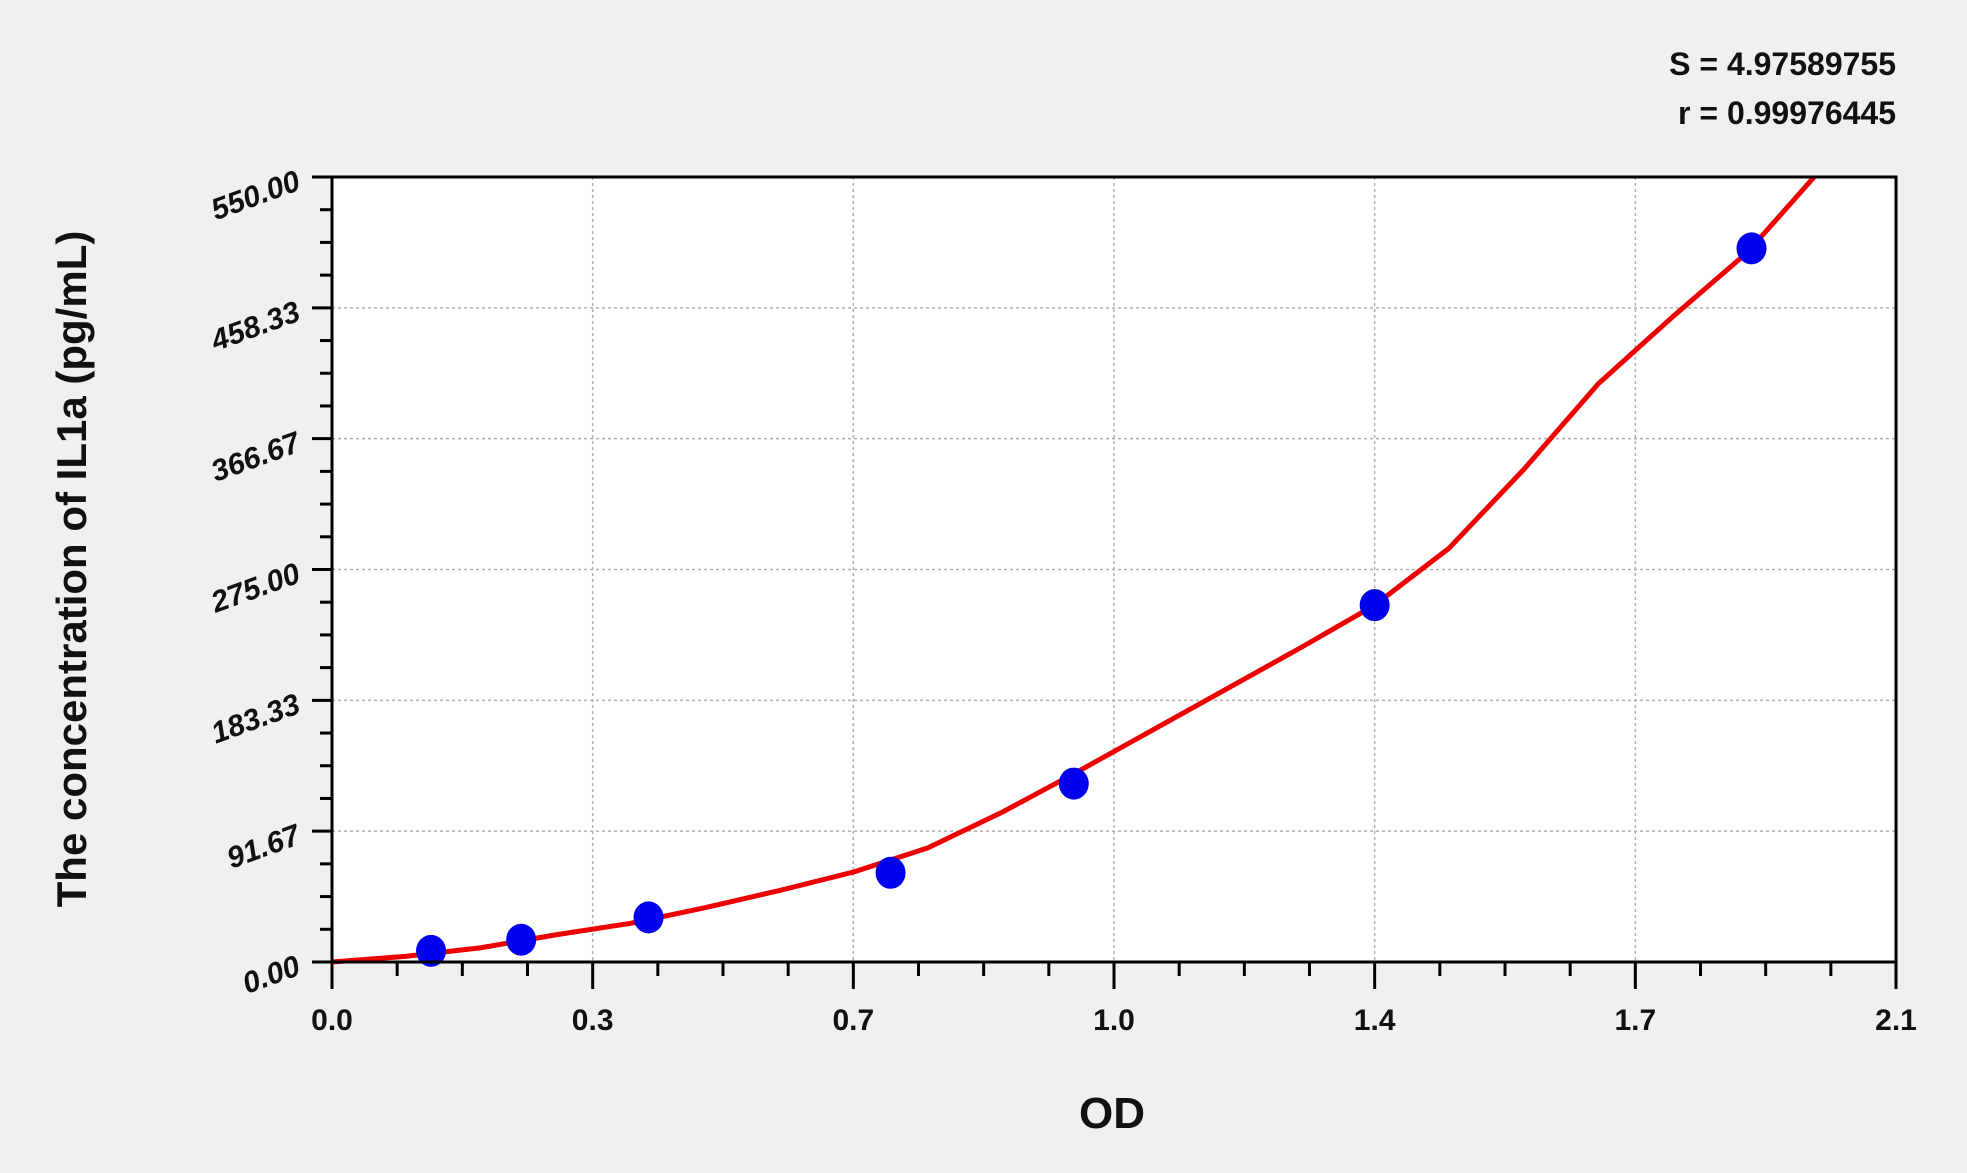 The width and height of the screenshot is (1967, 1173). I want to click on y-axis-title: The concentration of IL1a (pg/mL), so click(71, 569).